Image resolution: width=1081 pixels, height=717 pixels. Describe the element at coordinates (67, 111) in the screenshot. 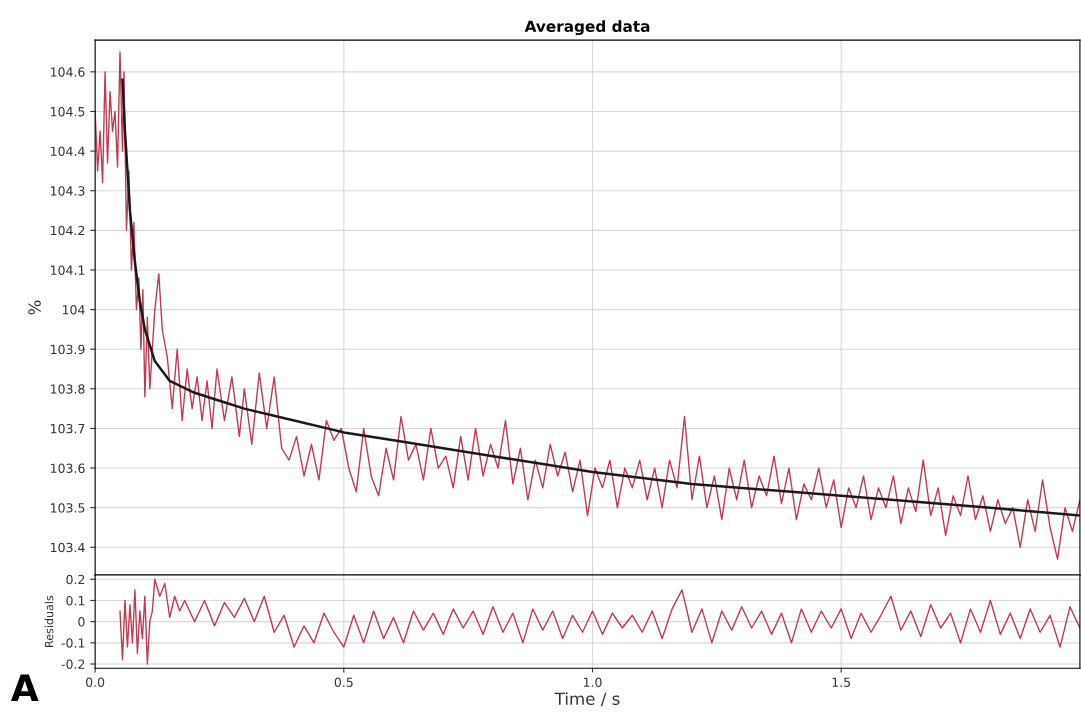

I see `y-tick-label: 104.5` at that location.